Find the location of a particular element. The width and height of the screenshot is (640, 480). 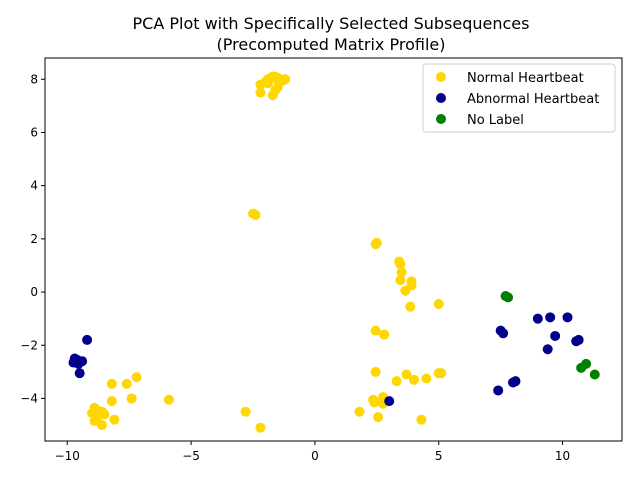

legend-label-0: Normal Heartbeat is located at coordinates (525, 78).